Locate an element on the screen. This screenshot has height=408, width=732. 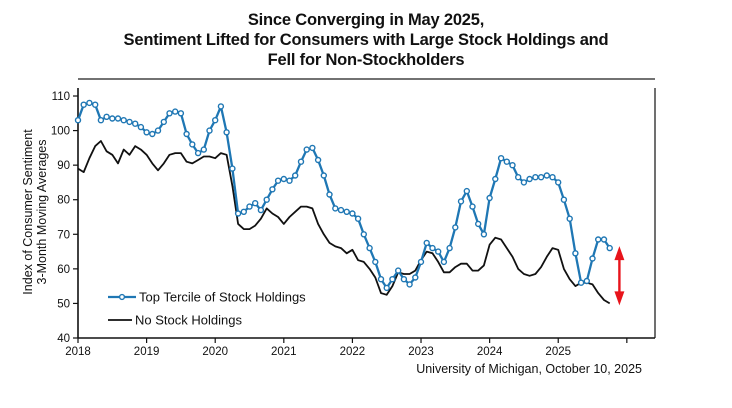
x-tick-label: 2019 is located at coordinates (147, 352).